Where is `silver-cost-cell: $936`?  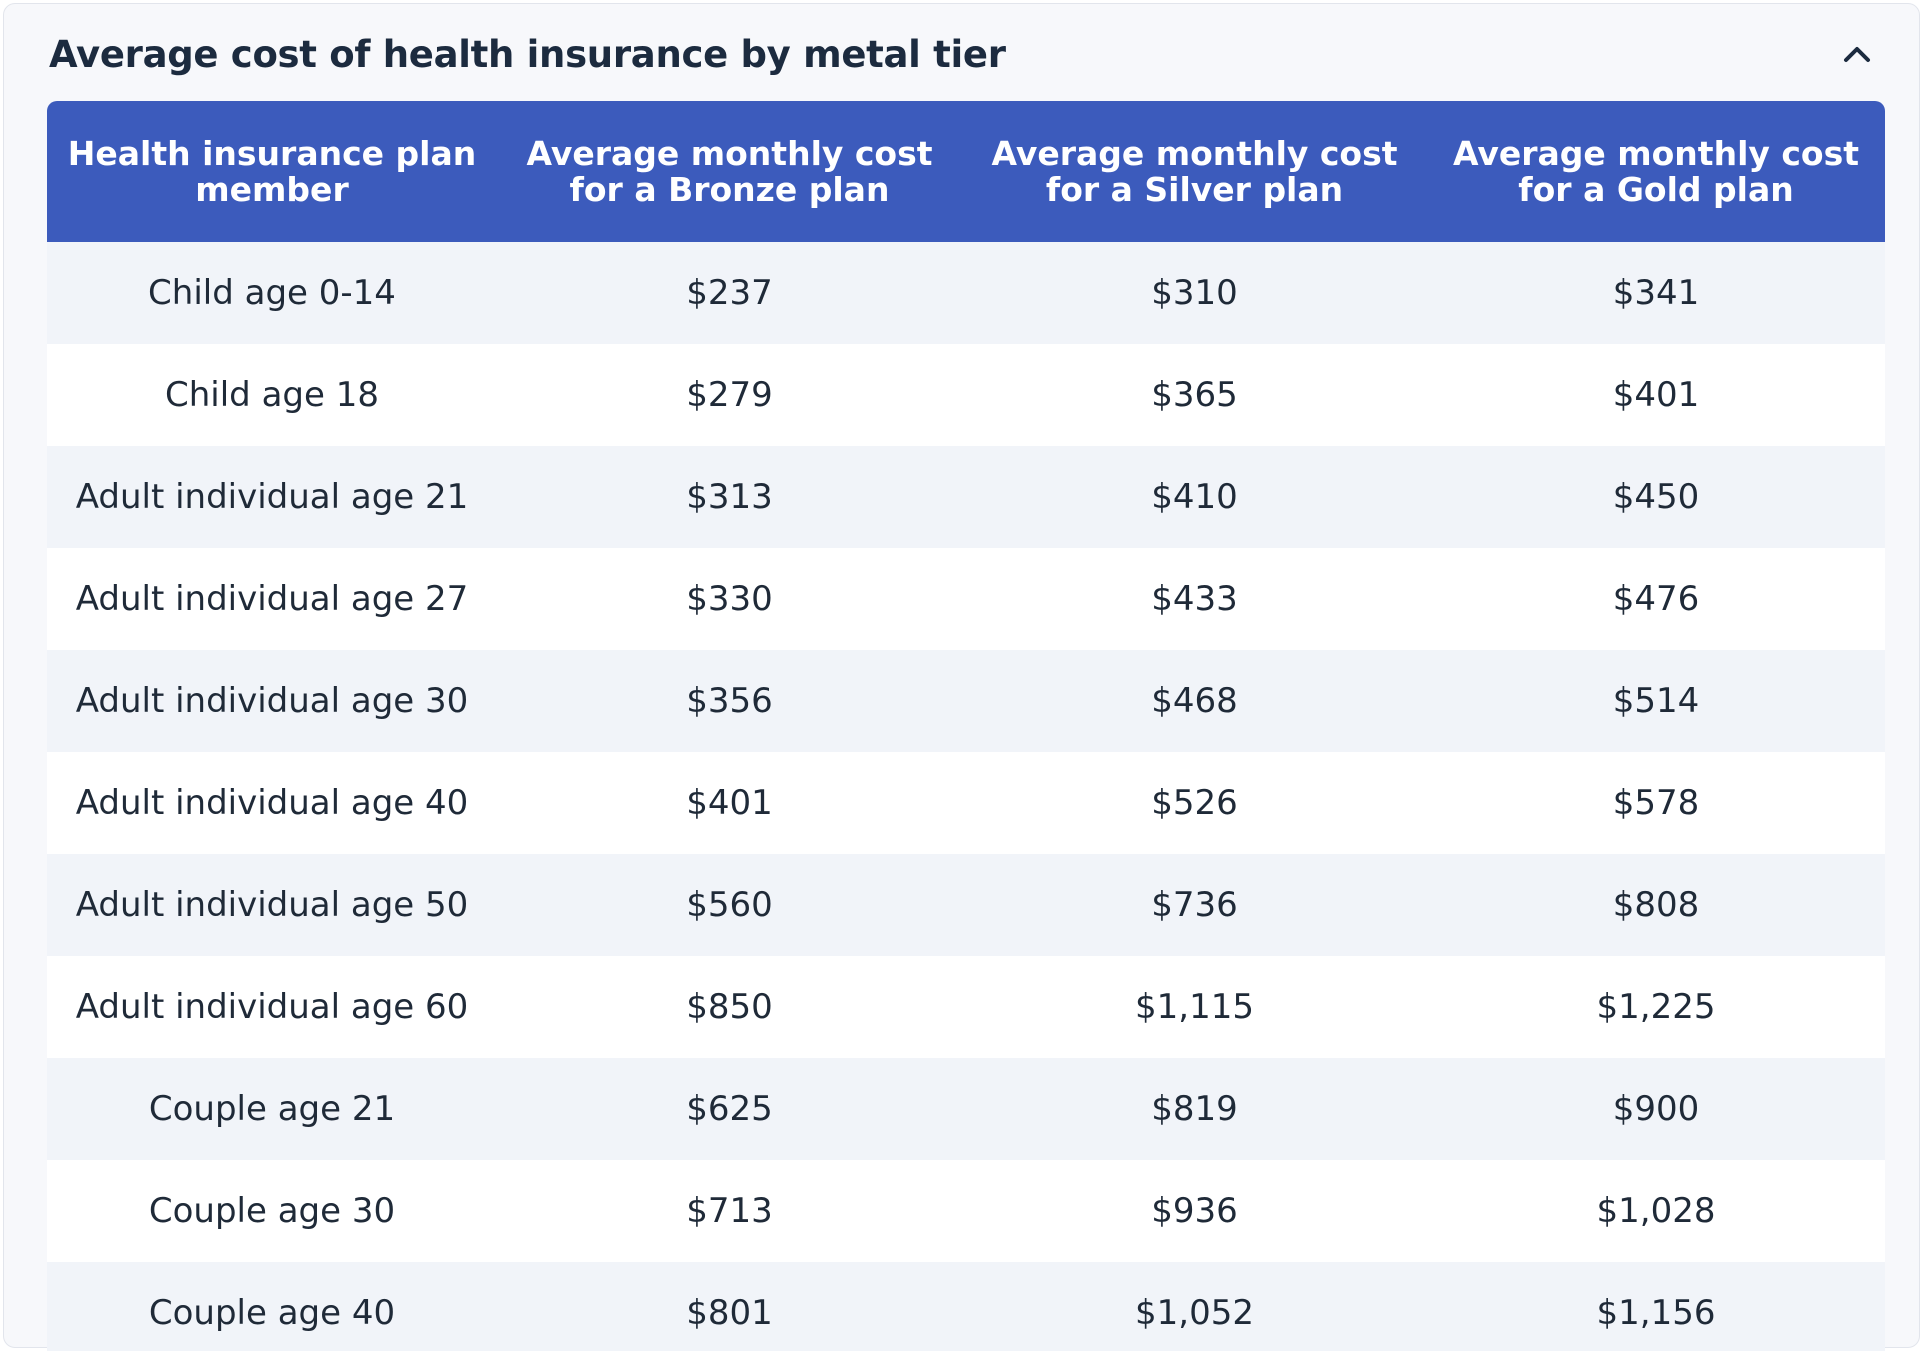
silver-cost-cell: $936 is located at coordinates (1194, 1211).